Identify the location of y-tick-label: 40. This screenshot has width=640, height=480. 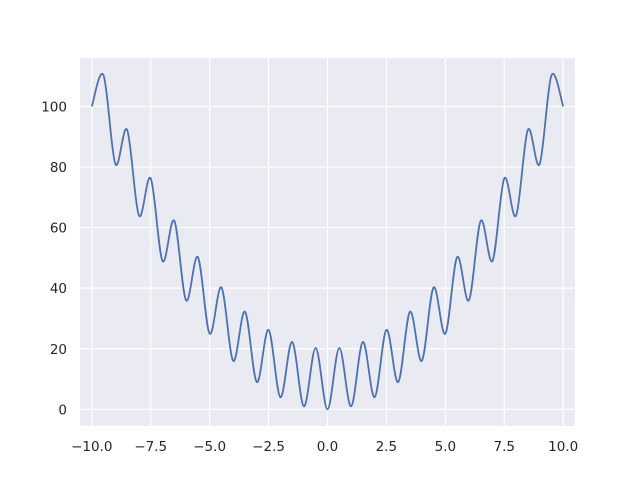
(58, 289).